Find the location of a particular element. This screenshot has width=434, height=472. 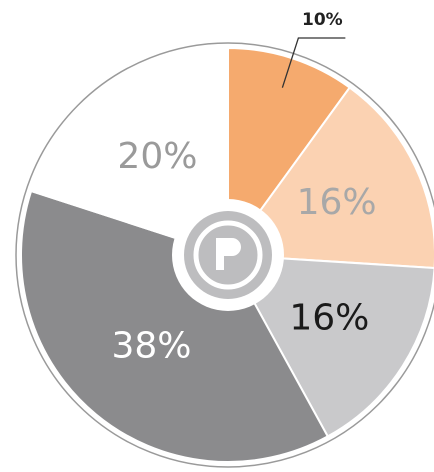

logo-letter is located at coordinates (228, 254).